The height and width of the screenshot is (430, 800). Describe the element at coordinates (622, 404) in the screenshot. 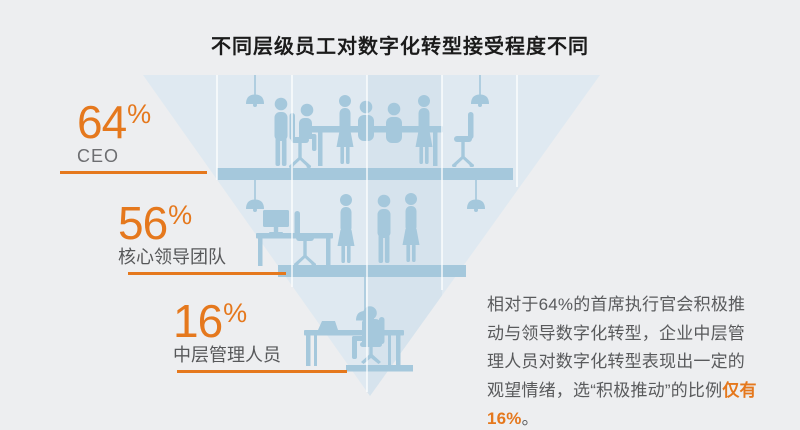

I see `annotation-highlight: 仅有16%` at that location.